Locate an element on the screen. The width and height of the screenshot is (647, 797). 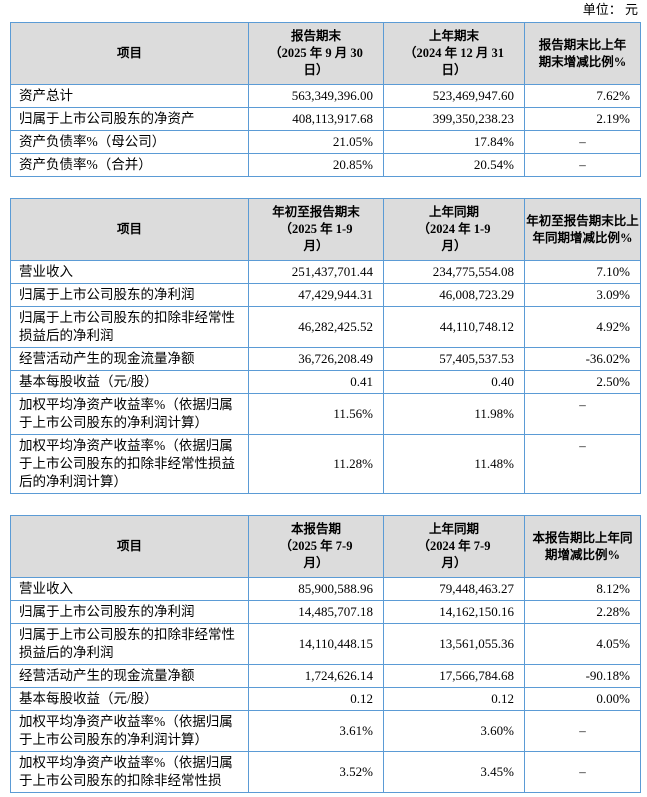
value-current: 3.52% is located at coordinates (316, 772).